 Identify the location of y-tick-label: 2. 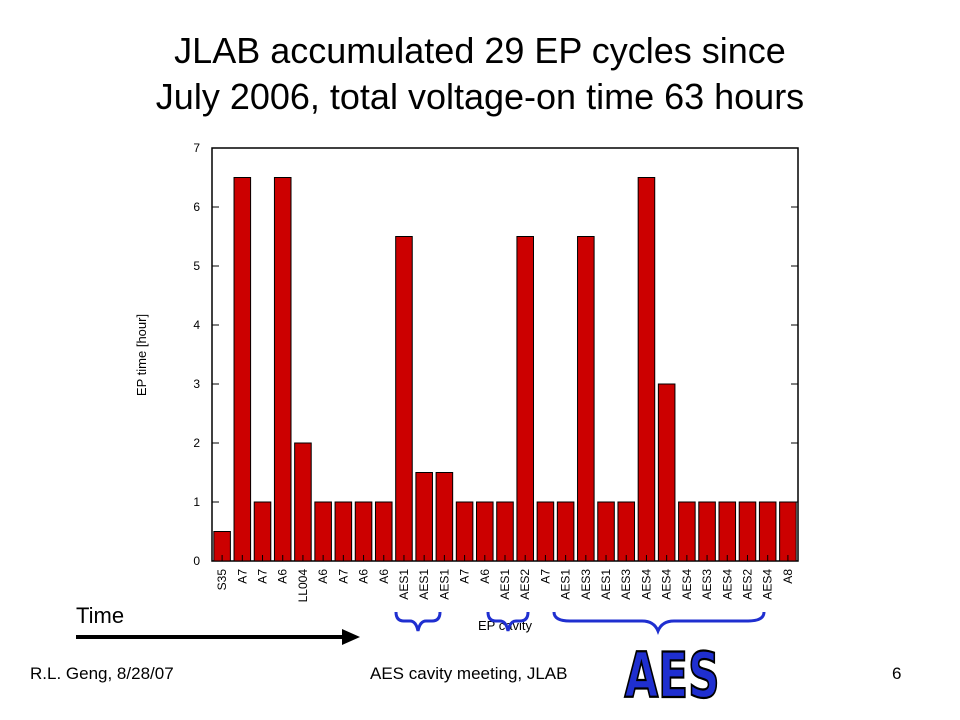
(196, 443).